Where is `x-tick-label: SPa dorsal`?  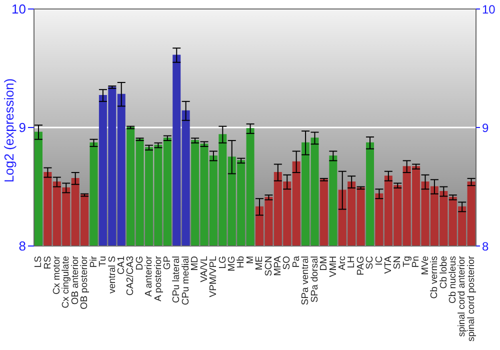 x-tick-label: SPa dorsal is located at coordinates (314, 279).